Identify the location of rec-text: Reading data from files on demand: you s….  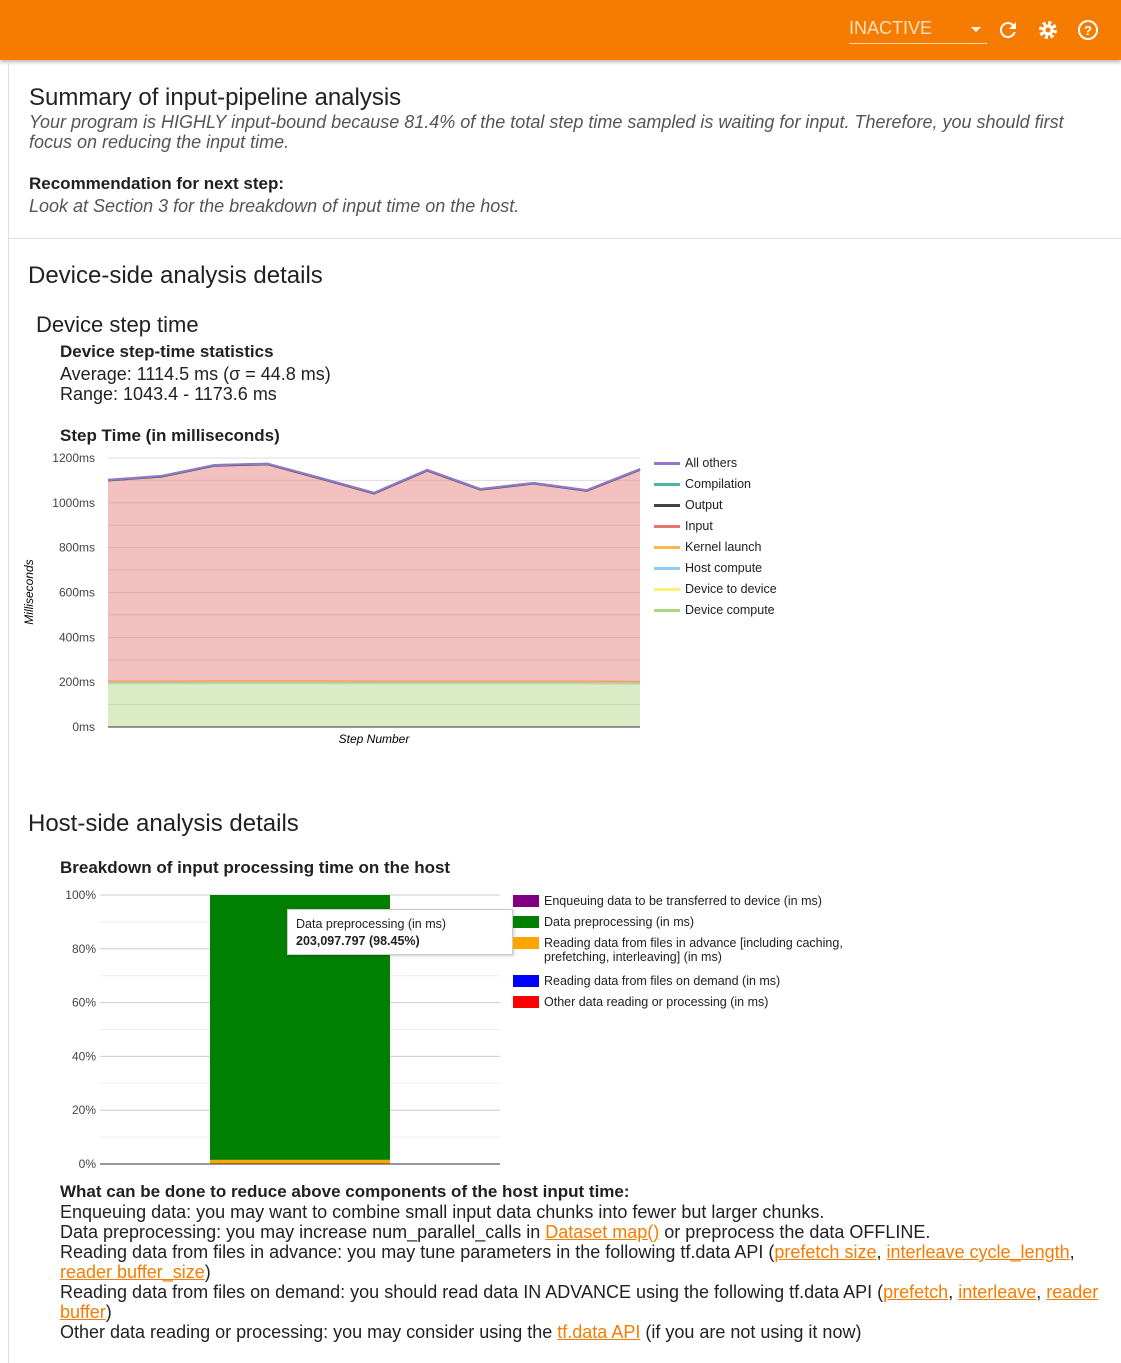
(472, 1292).